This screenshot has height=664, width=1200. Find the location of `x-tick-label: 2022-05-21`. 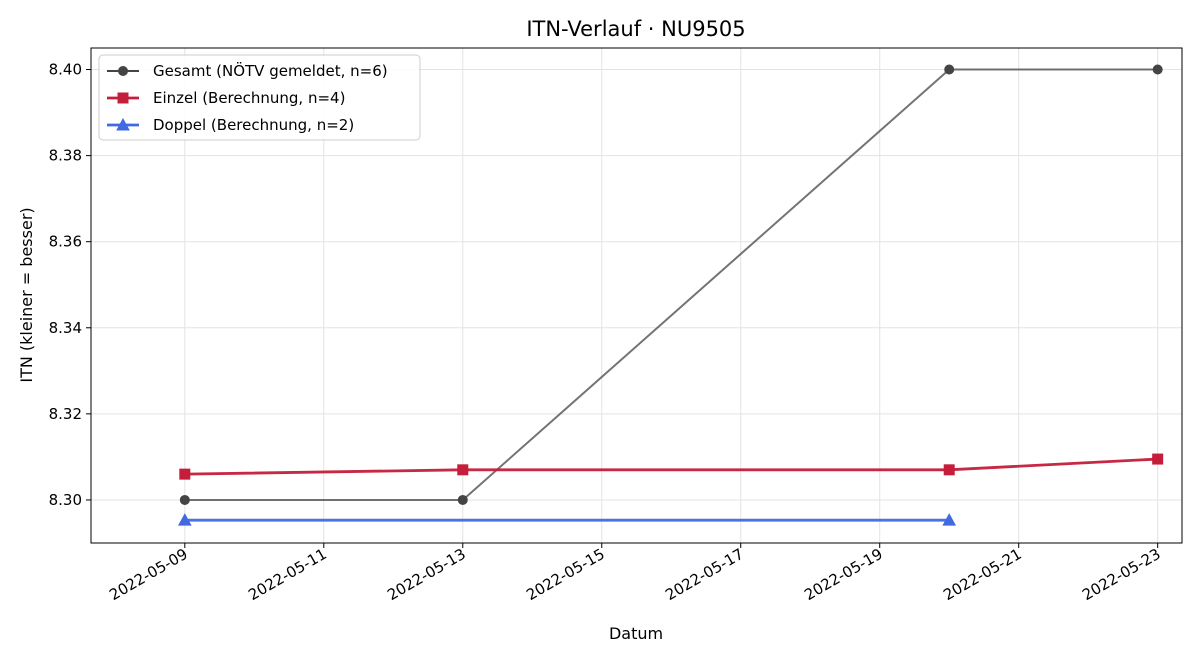

x-tick-label: 2022-05-21 is located at coordinates (982, 574).